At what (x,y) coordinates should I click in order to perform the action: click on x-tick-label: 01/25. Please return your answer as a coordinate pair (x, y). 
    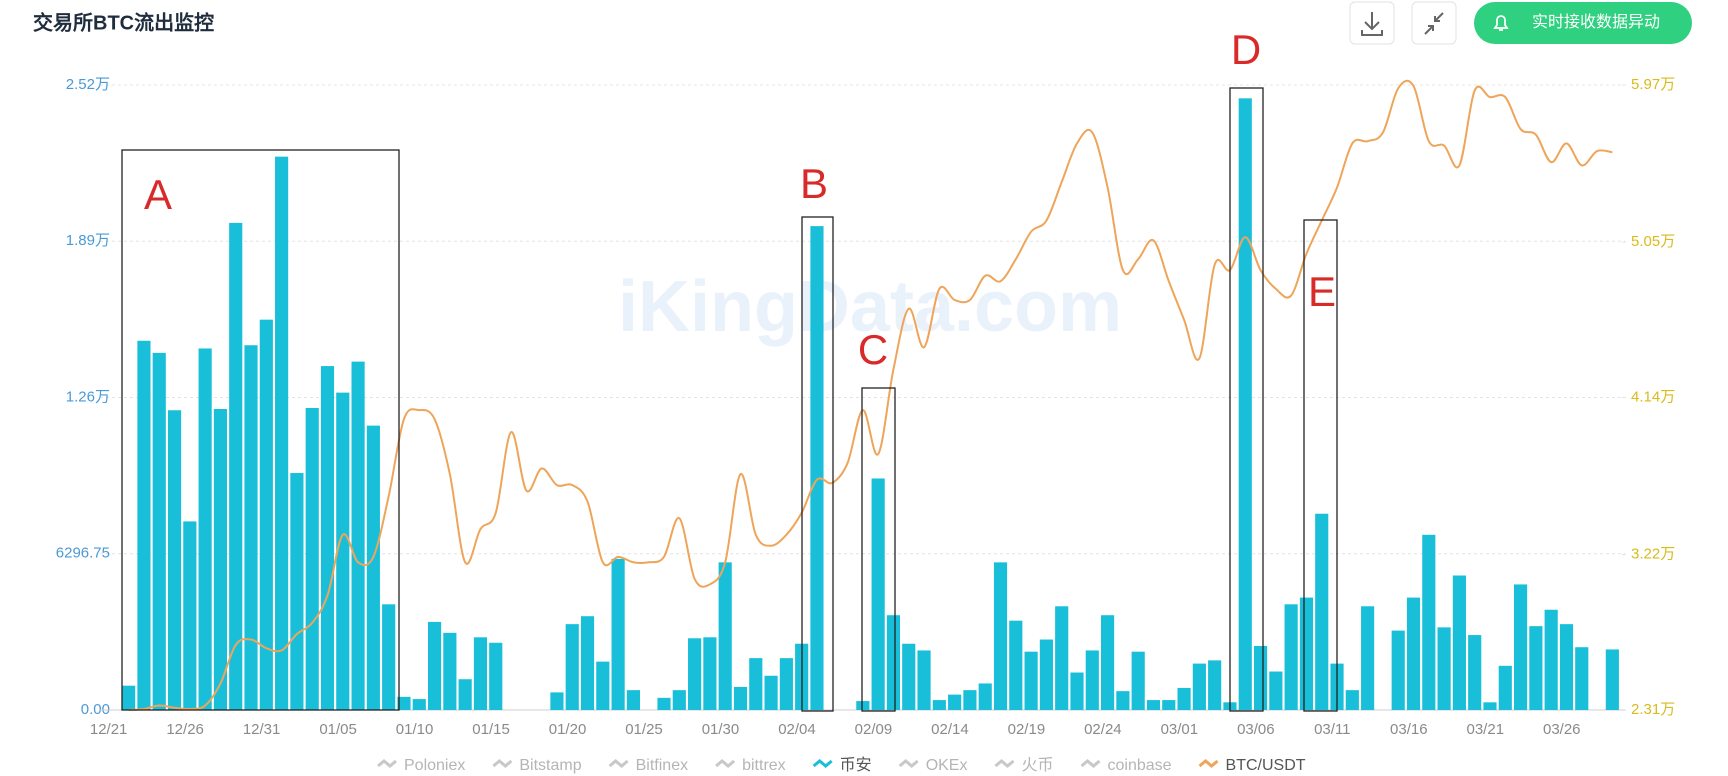
    Looking at the image, I should click on (644, 729).